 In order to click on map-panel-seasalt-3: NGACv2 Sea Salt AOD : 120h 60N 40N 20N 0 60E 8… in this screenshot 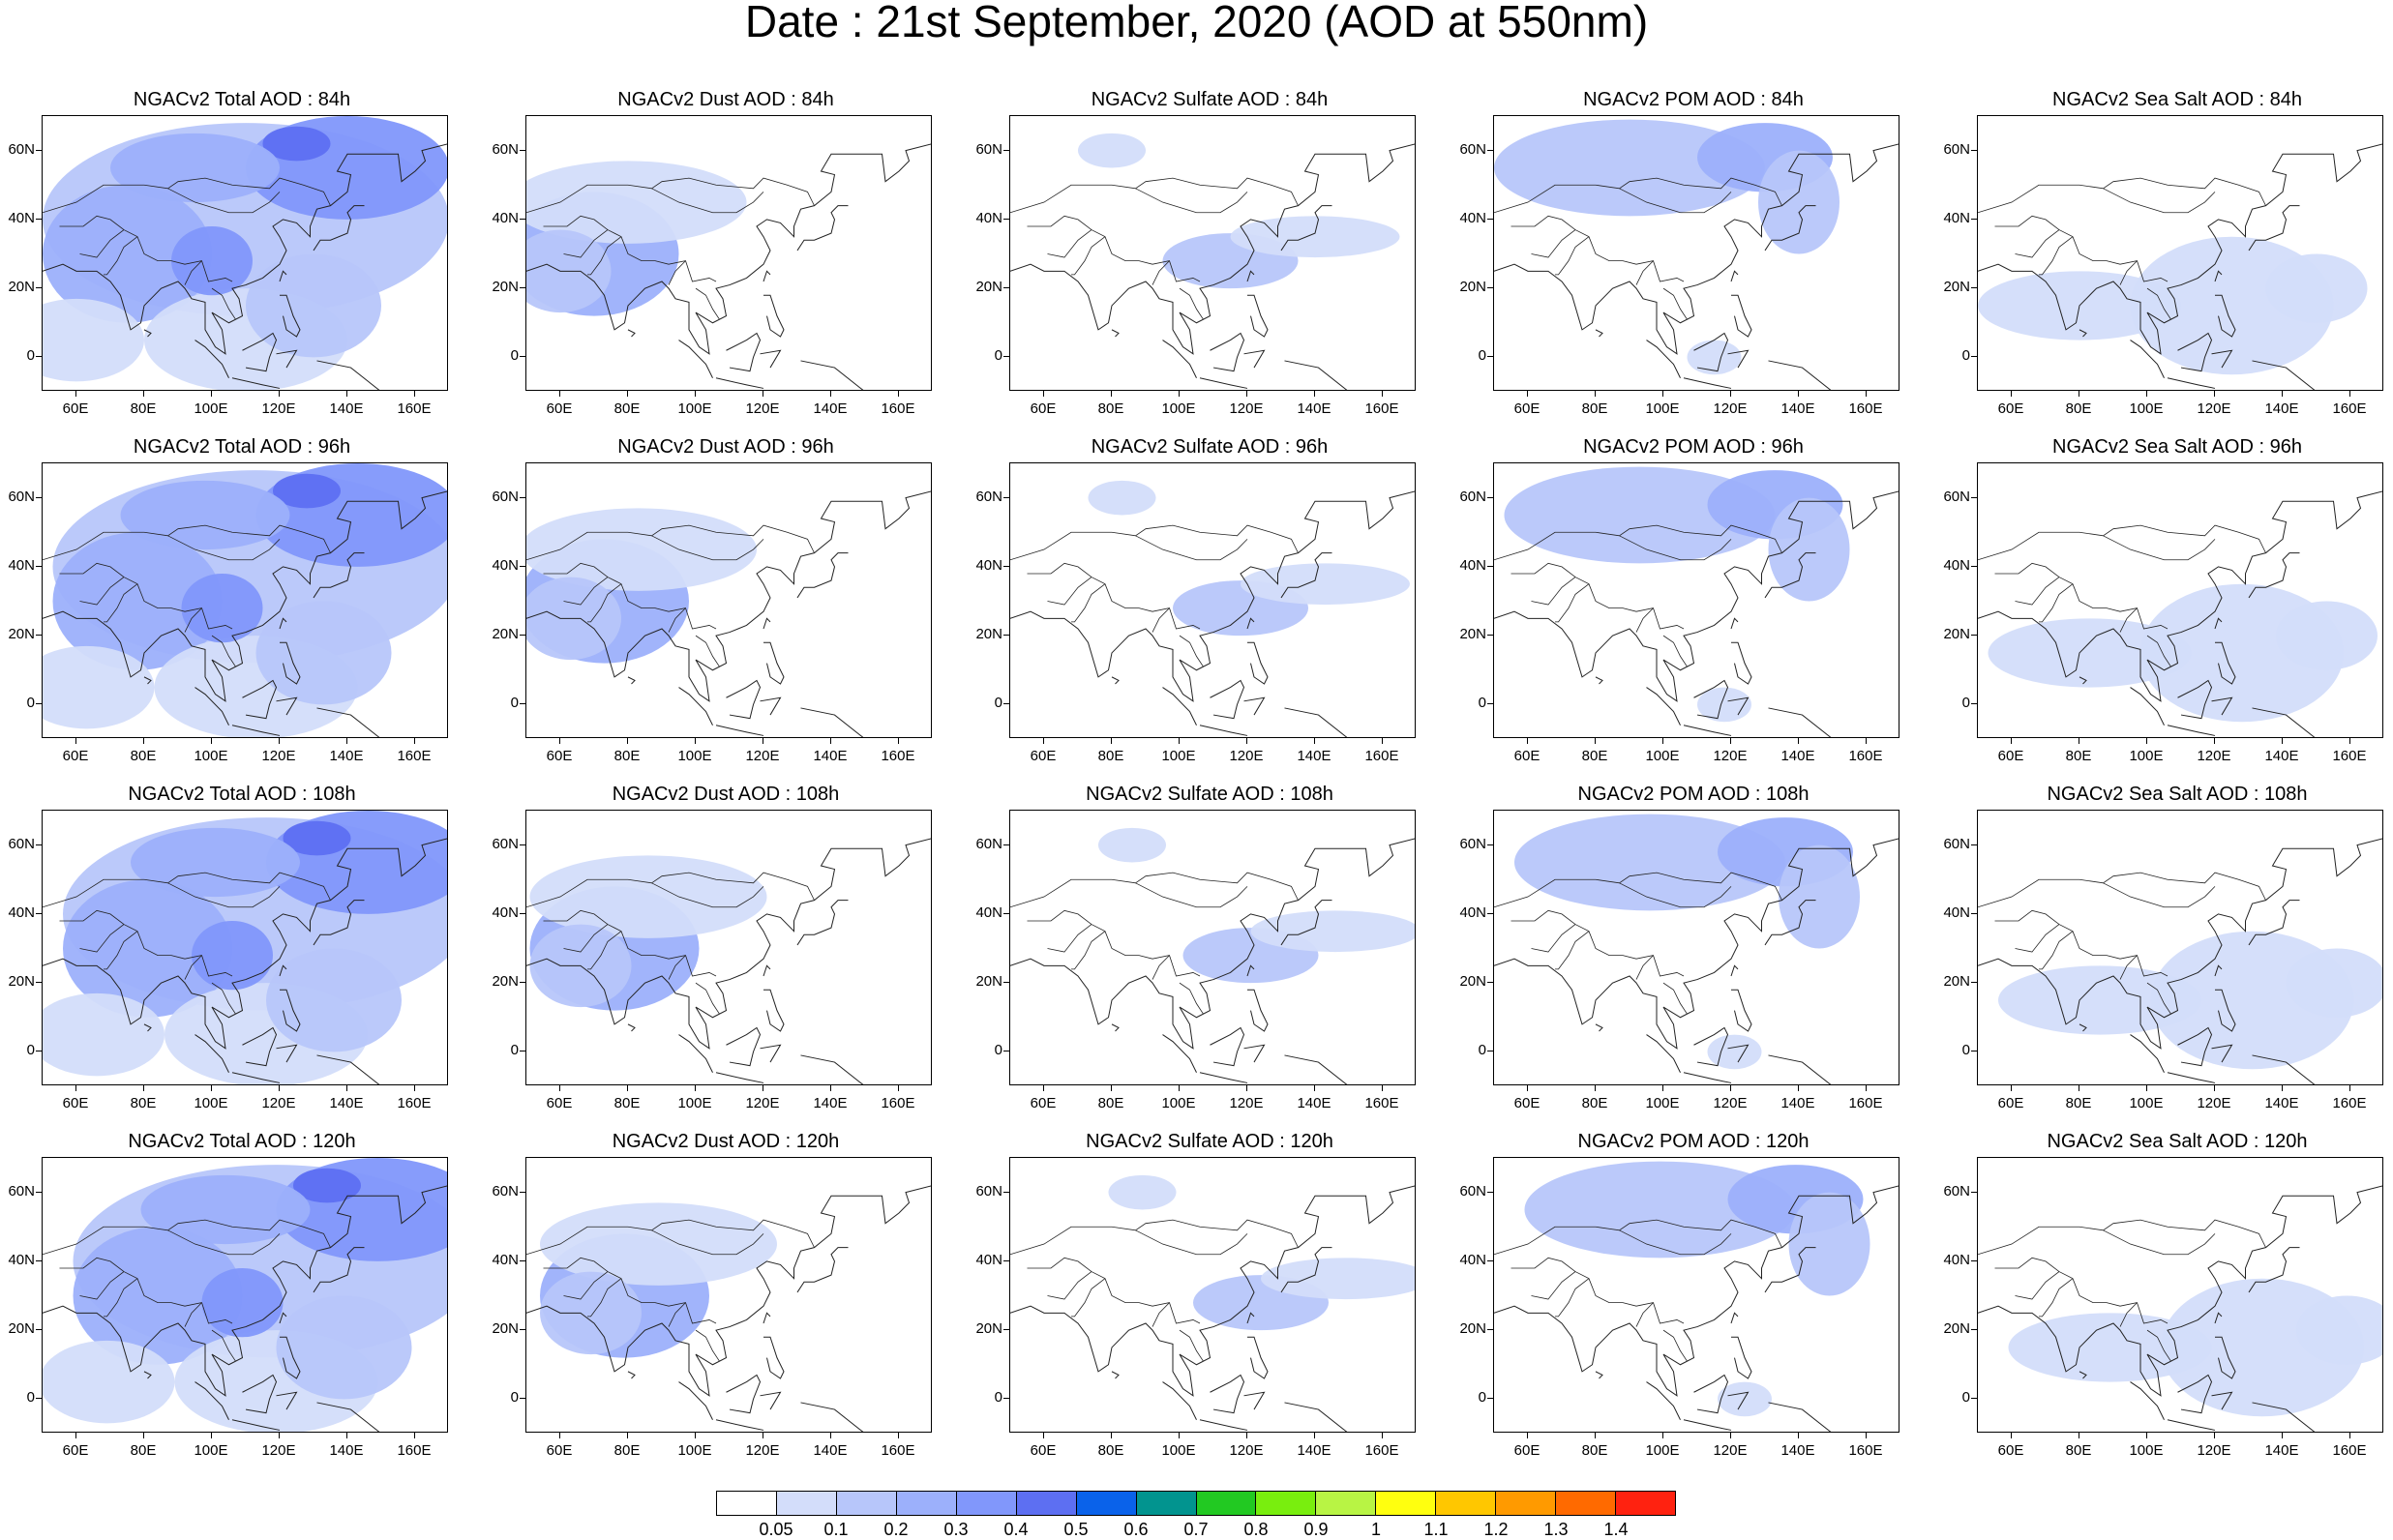, I will do `click(2164, 1305)`.